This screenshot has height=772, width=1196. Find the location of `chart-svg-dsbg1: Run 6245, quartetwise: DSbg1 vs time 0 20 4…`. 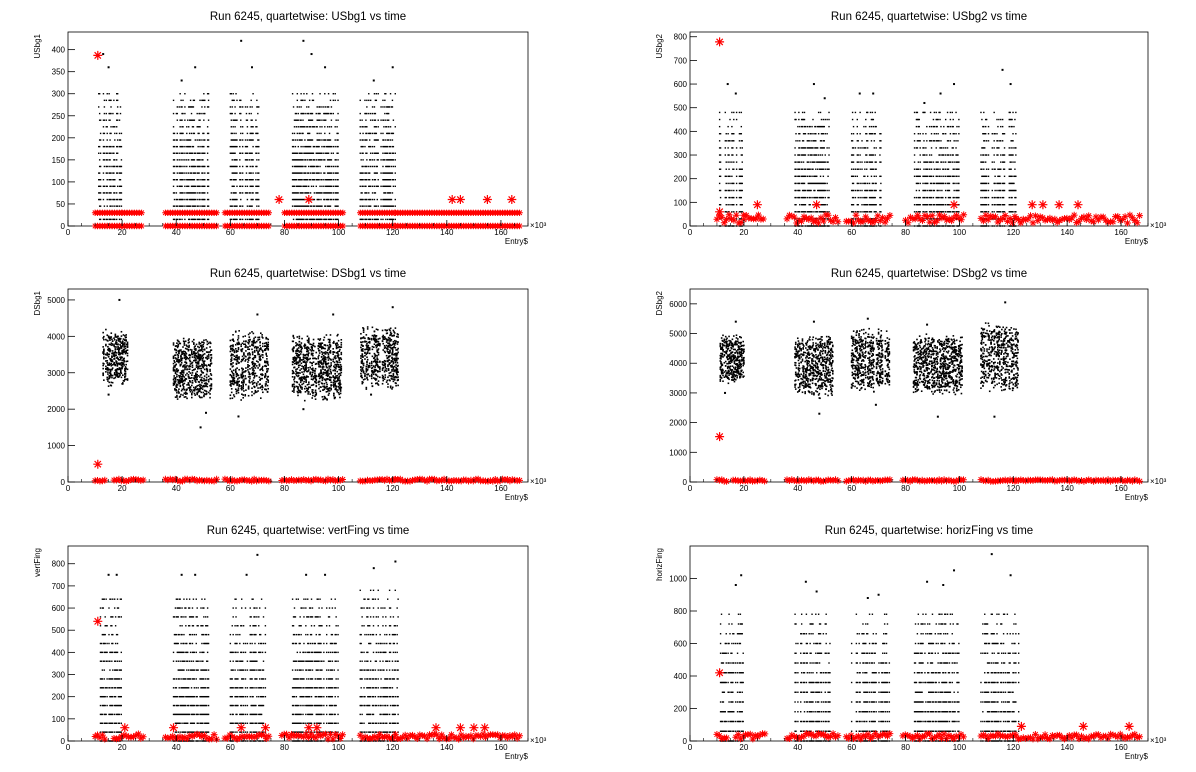

chart-svg-dsbg1: Run 6245, quartetwise: DSbg1 vs time 0 20 4… is located at coordinates (290, 385).